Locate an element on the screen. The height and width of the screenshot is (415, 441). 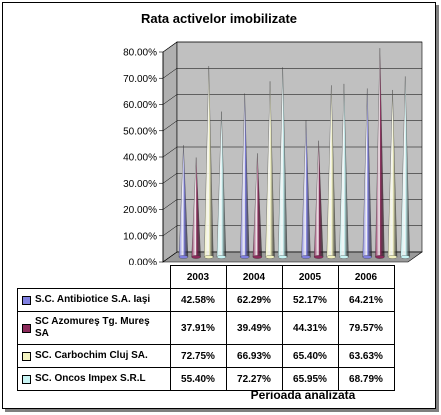
table-cell: 63.63% is located at coordinates (366, 356).